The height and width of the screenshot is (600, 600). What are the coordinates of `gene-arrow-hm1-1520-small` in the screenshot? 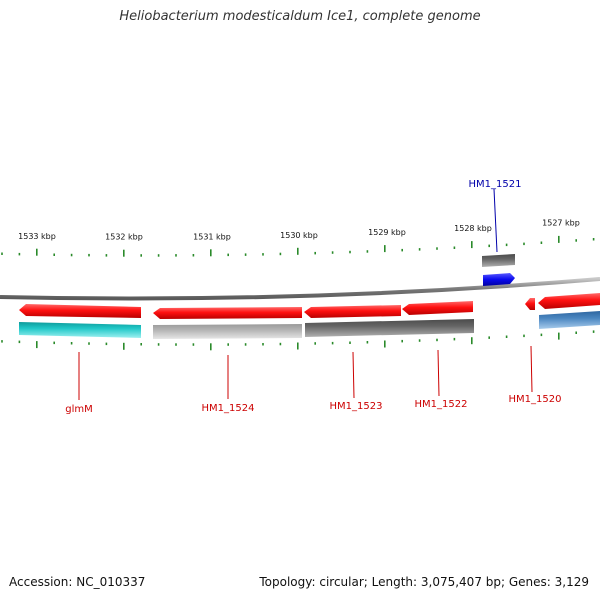 It's located at (530, 304).